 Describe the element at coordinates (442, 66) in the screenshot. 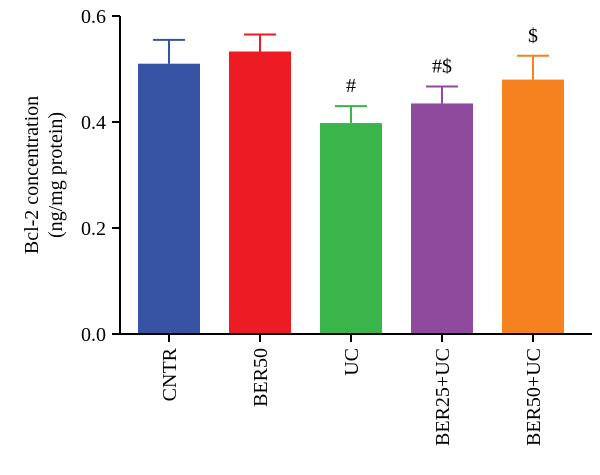

I see `annotation-ber25-uc: #$` at that location.